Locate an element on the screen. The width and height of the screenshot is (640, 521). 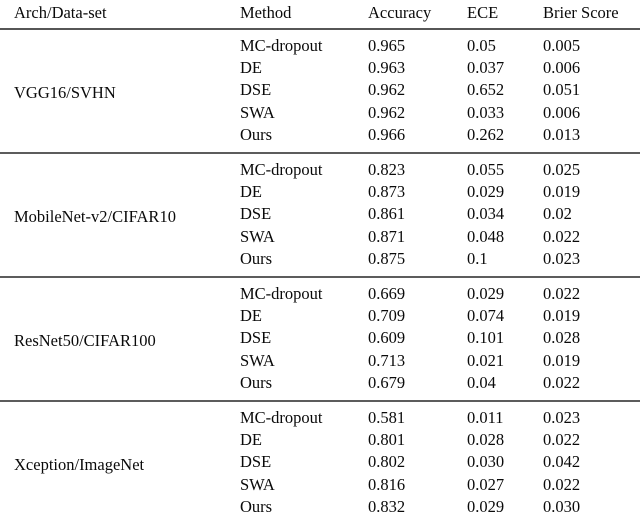
brier-cell: 0.02 is located at coordinates (557, 214).